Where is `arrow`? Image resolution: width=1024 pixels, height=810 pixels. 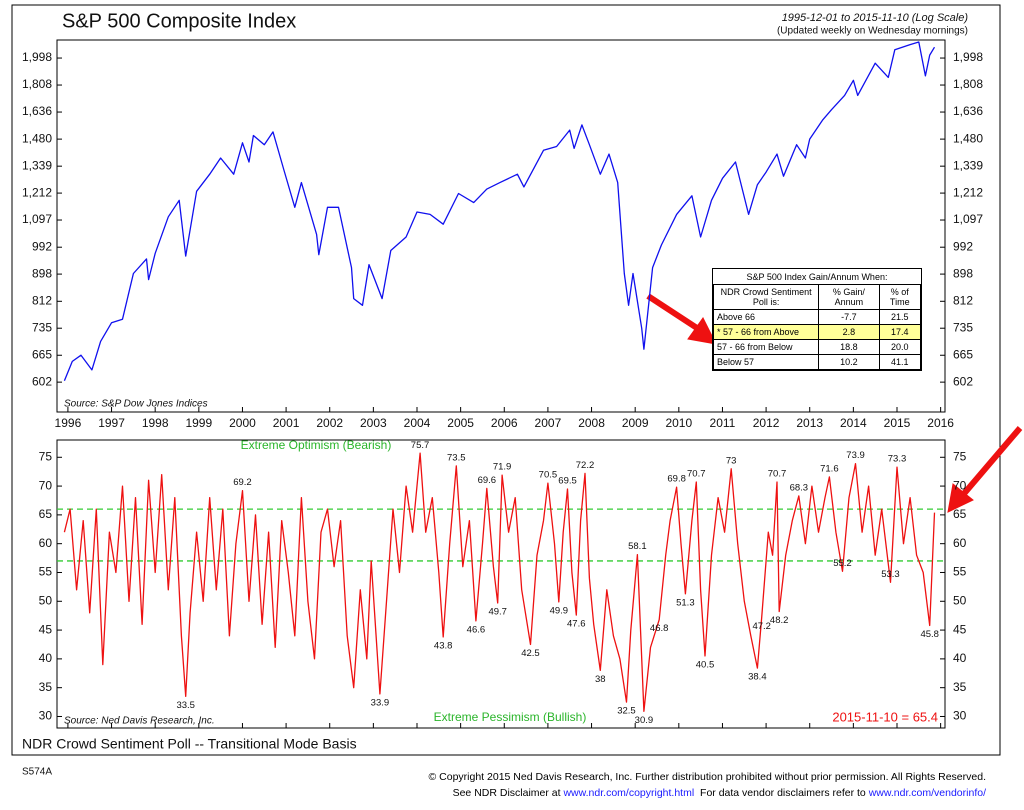 arrow is located at coordinates (834, 403).